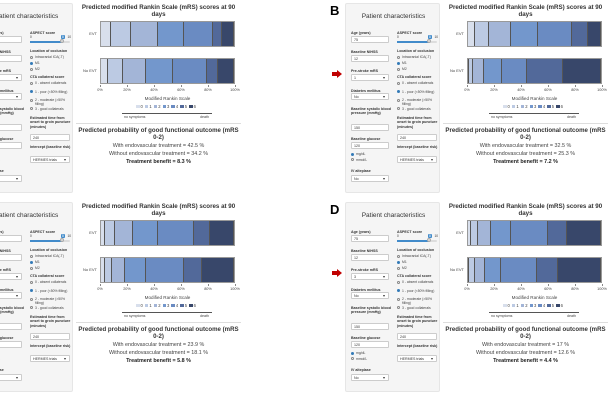 The width and height of the screenshot is (610, 400). Describe the element at coordinates (417, 147) in the screenshot. I see `field-label: Intercept (baseline risk)` at that location.